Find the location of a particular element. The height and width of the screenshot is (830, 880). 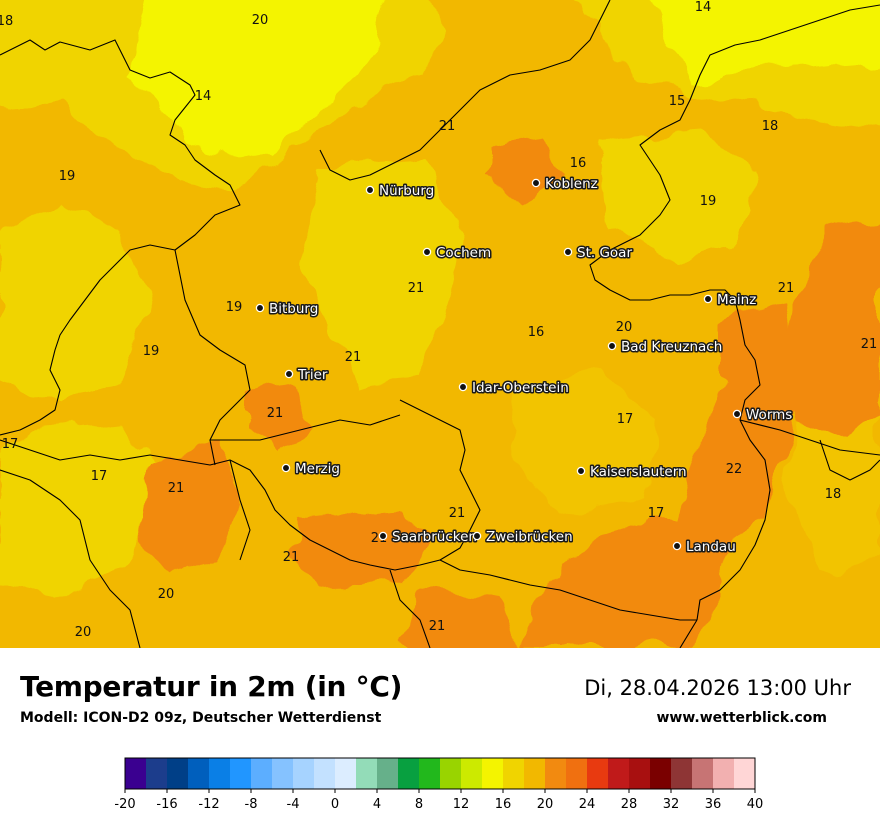

city-marker: Merzig is located at coordinates (311, 469).